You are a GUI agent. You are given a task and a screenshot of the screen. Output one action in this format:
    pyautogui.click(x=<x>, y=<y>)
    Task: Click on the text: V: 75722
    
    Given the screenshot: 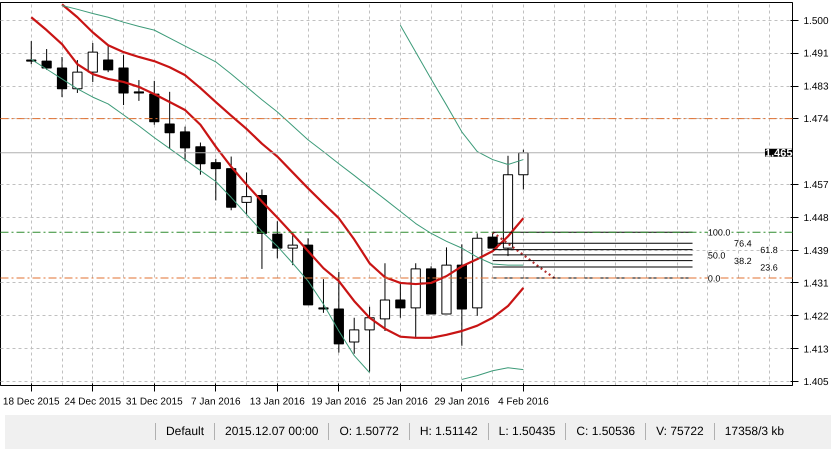 What is the action you would take?
    pyautogui.click(x=679, y=431)
    